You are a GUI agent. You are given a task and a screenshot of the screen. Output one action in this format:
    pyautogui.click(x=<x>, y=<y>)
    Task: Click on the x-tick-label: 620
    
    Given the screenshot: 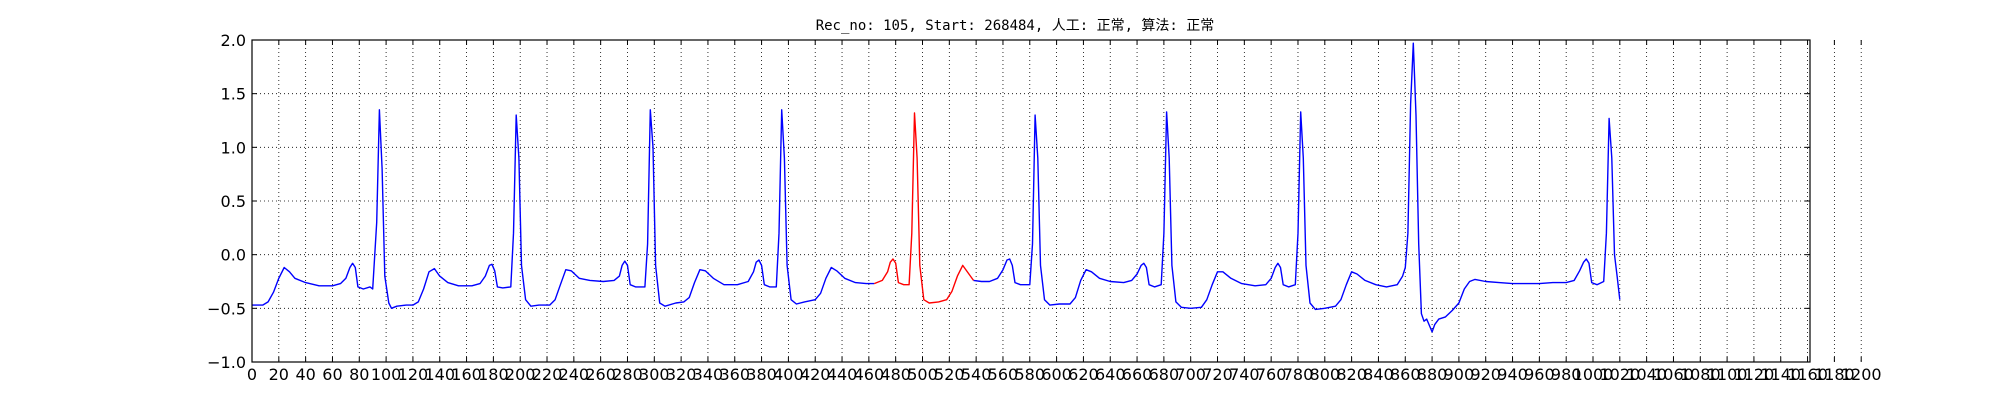 What is the action you would take?
    pyautogui.click(x=1083, y=374)
    